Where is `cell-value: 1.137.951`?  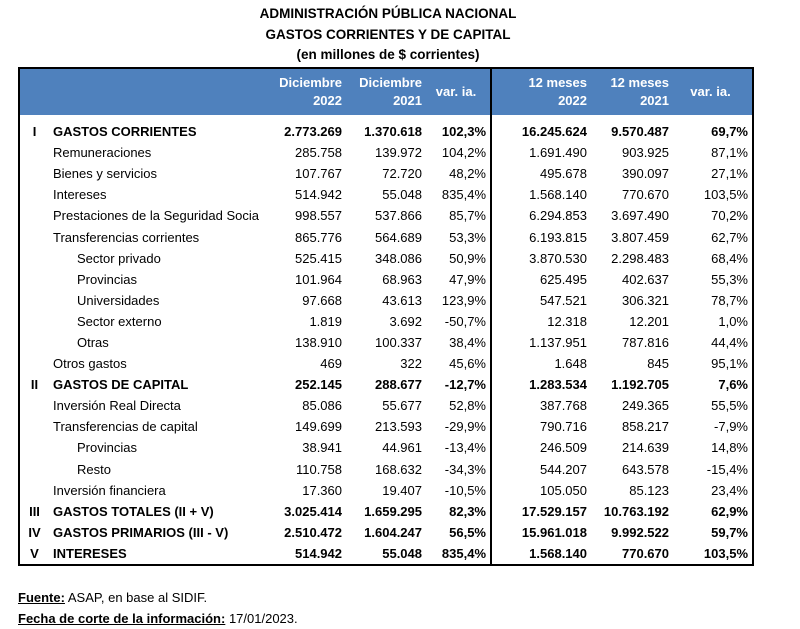 cell-value: 1.137.951 is located at coordinates (558, 342).